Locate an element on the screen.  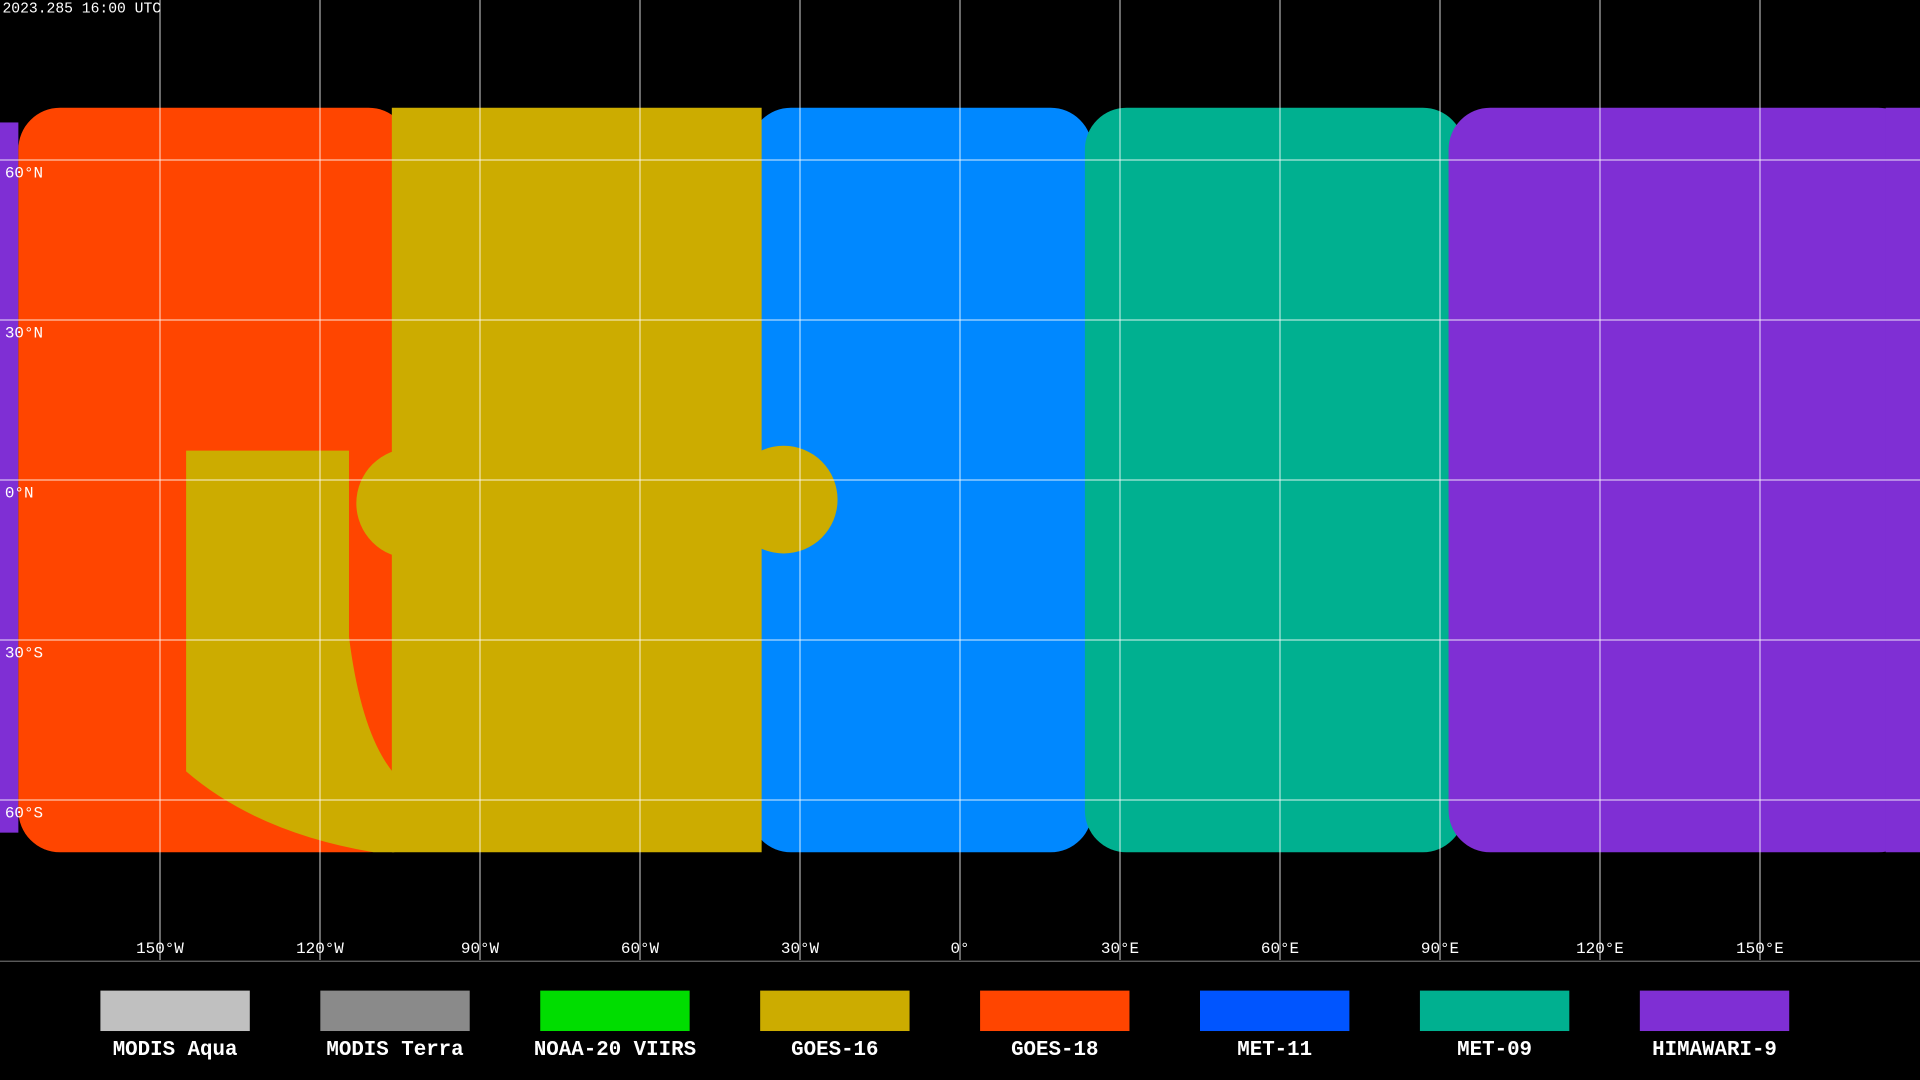
himawari-edge is located at coordinates (9, 477).